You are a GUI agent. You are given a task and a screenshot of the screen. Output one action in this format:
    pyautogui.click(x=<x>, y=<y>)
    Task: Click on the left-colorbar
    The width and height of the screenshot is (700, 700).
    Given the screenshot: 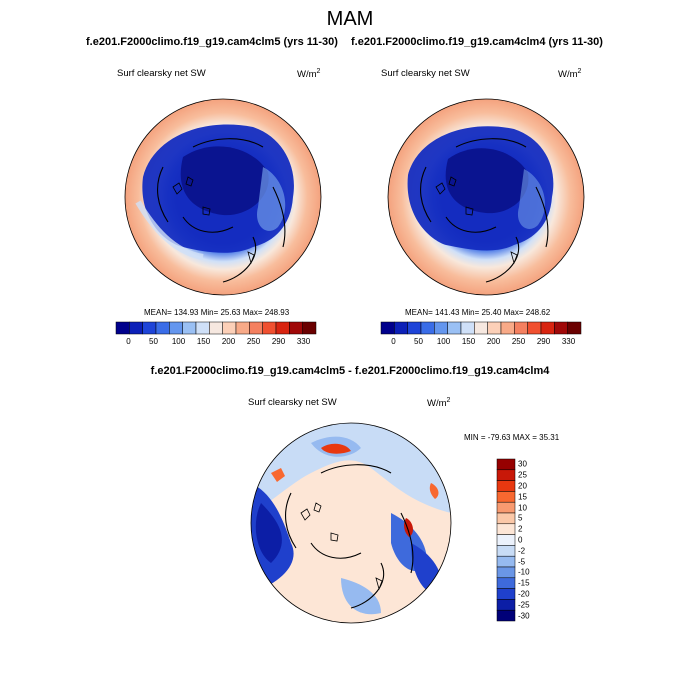 What is the action you would take?
    pyautogui.click(x=216, y=328)
    